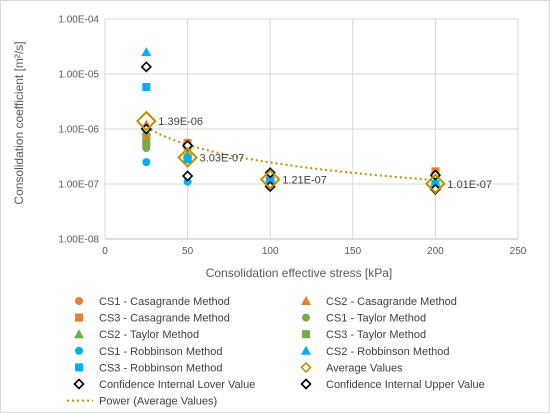 The height and width of the screenshot is (413, 550). I want to click on legend-item: CS1 - Casagrande Method, so click(152, 302).